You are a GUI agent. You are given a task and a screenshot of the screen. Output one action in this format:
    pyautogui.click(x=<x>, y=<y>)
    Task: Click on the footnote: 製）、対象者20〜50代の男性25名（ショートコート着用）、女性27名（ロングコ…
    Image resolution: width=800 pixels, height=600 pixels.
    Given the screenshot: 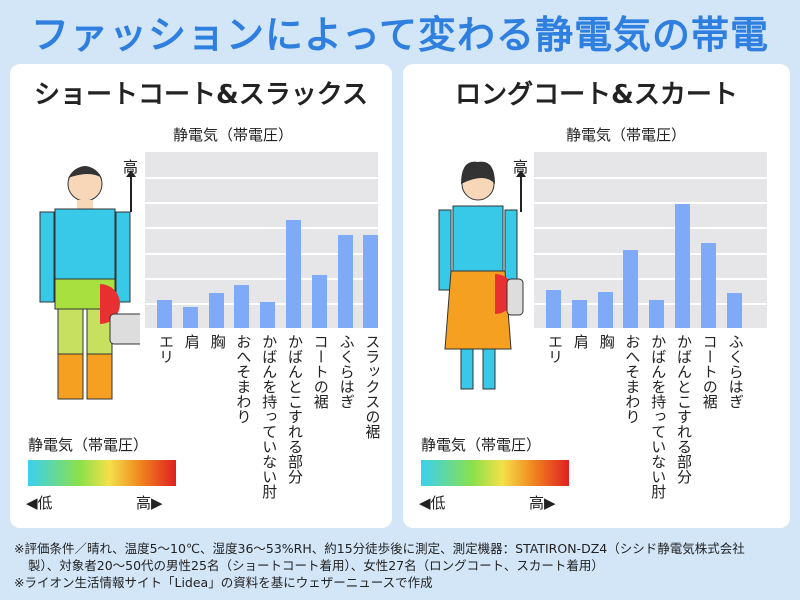 What is the action you would take?
    pyautogui.click(x=316, y=565)
    